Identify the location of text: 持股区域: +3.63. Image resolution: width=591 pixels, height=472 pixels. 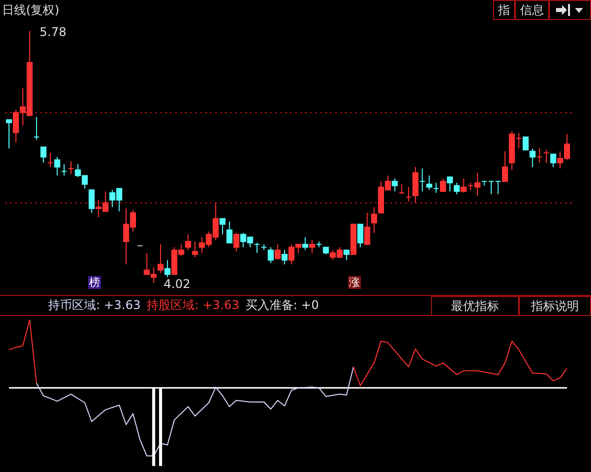
(193, 305).